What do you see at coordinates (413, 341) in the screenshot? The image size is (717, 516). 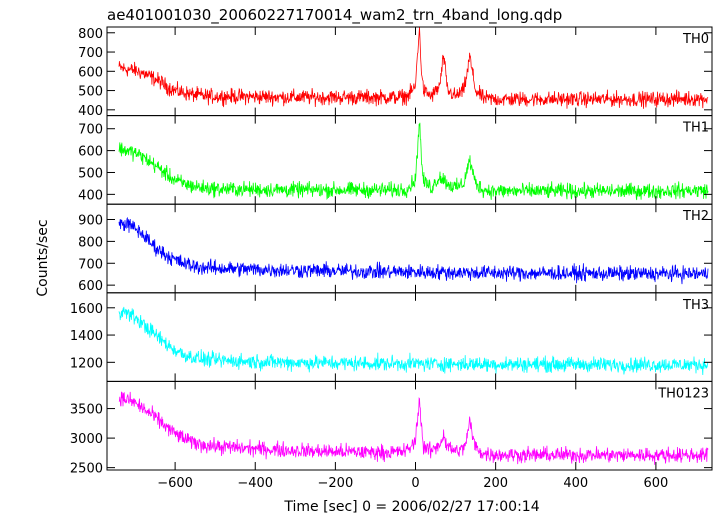 I see `series-line-th3` at bounding box center [413, 341].